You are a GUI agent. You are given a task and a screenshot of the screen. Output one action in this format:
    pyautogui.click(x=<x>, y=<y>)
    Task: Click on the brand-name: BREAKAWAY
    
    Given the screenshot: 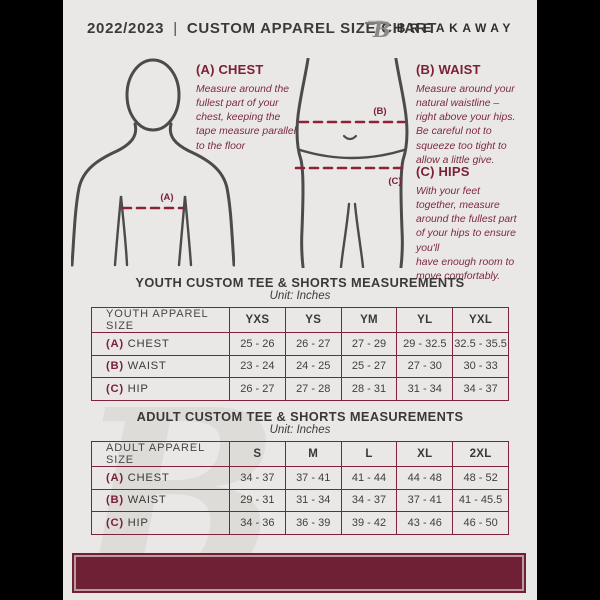 What is the action you would take?
    pyautogui.click(x=455, y=28)
    